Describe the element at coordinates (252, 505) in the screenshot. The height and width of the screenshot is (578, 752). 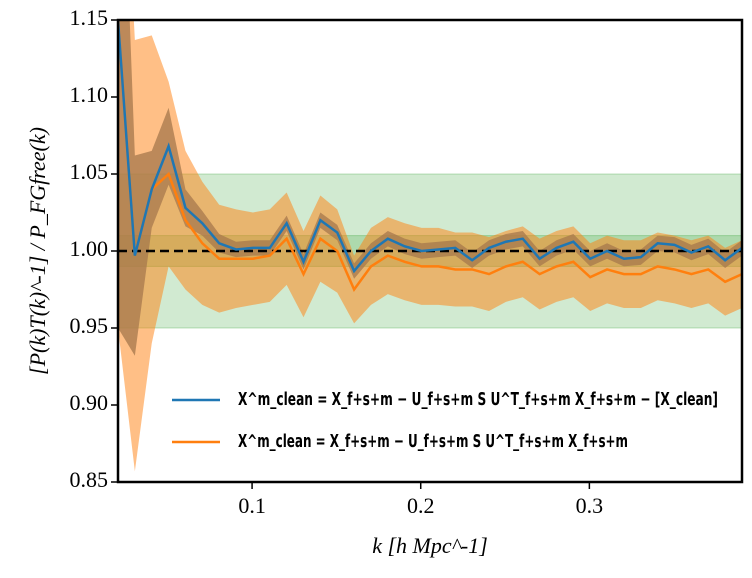
I see `x-tick-label: 0.1` at that location.